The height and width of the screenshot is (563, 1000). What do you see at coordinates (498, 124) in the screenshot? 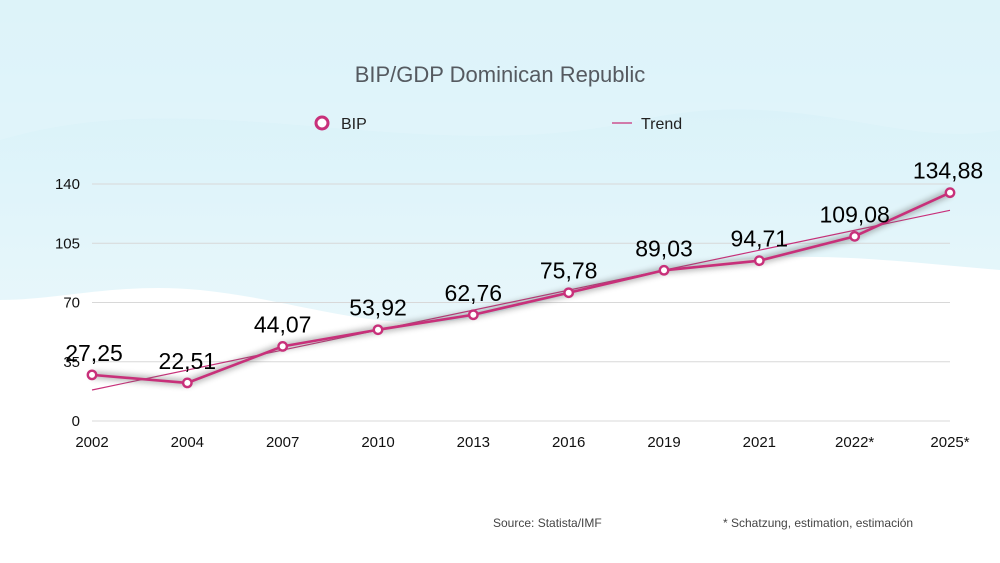
I see `legend: BIP Trend` at bounding box center [498, 124].